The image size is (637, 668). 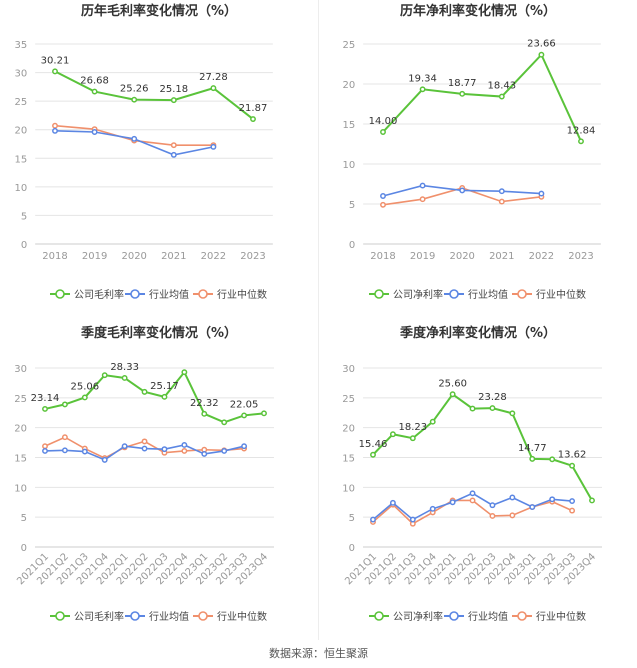 I want to click on data-label: 28.33, so click(x=124, y=367).